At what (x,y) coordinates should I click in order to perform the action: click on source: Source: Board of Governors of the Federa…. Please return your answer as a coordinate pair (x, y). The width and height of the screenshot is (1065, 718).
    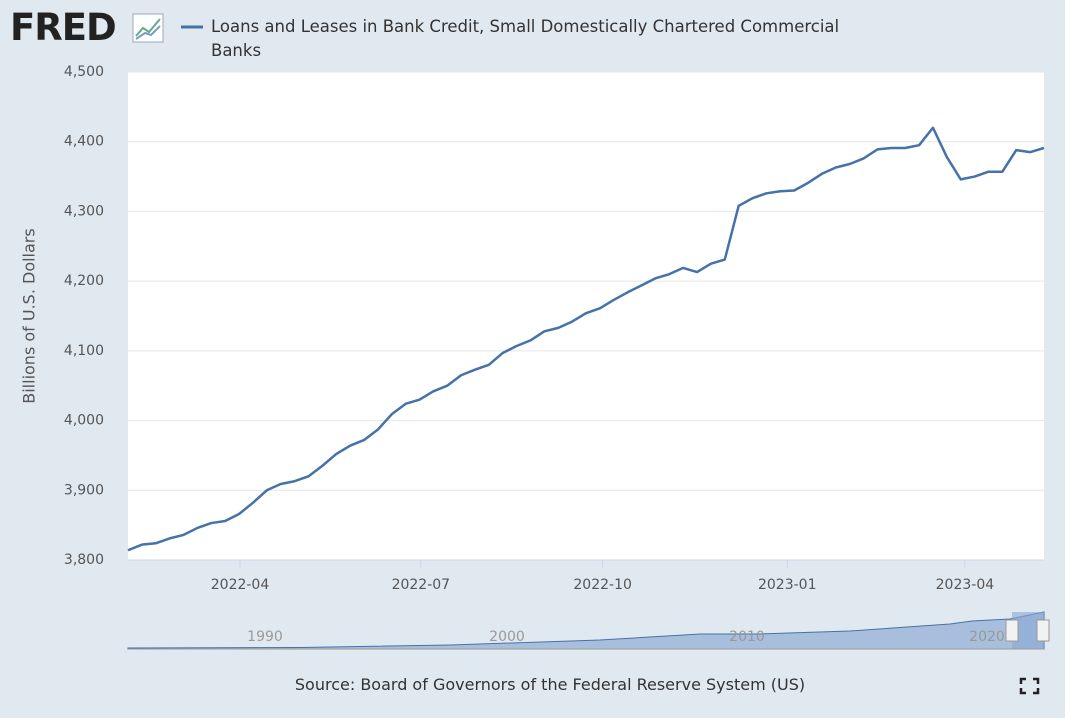
    Looking at the image, I should click on (550, 684).